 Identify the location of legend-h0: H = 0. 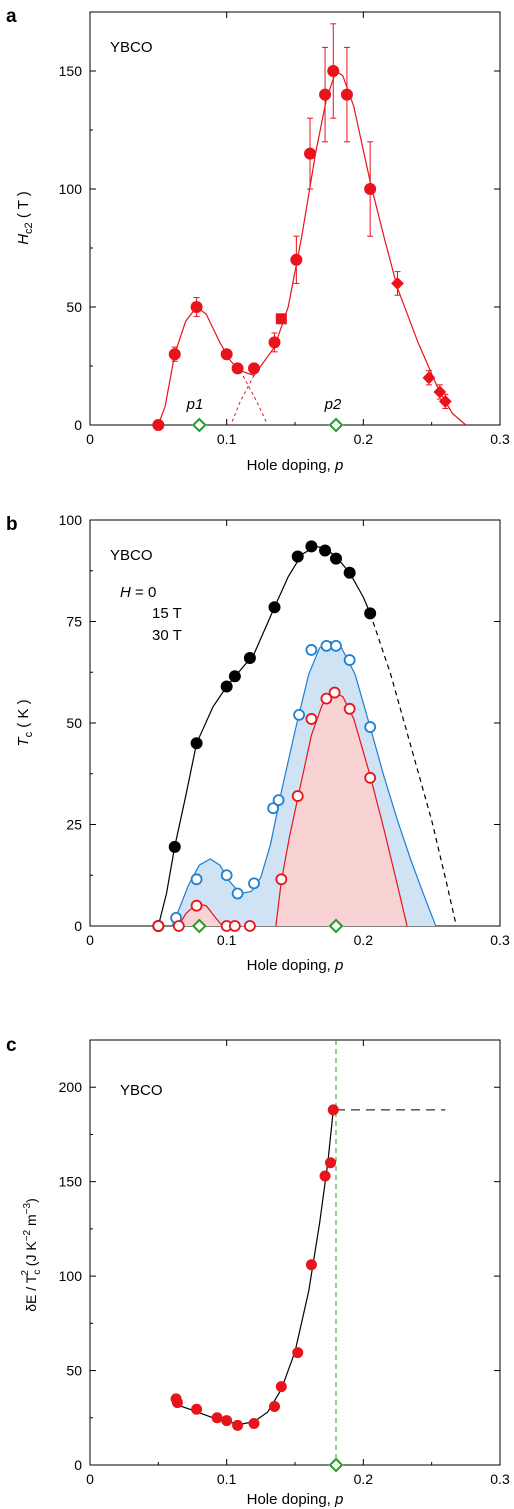
(138, 592).